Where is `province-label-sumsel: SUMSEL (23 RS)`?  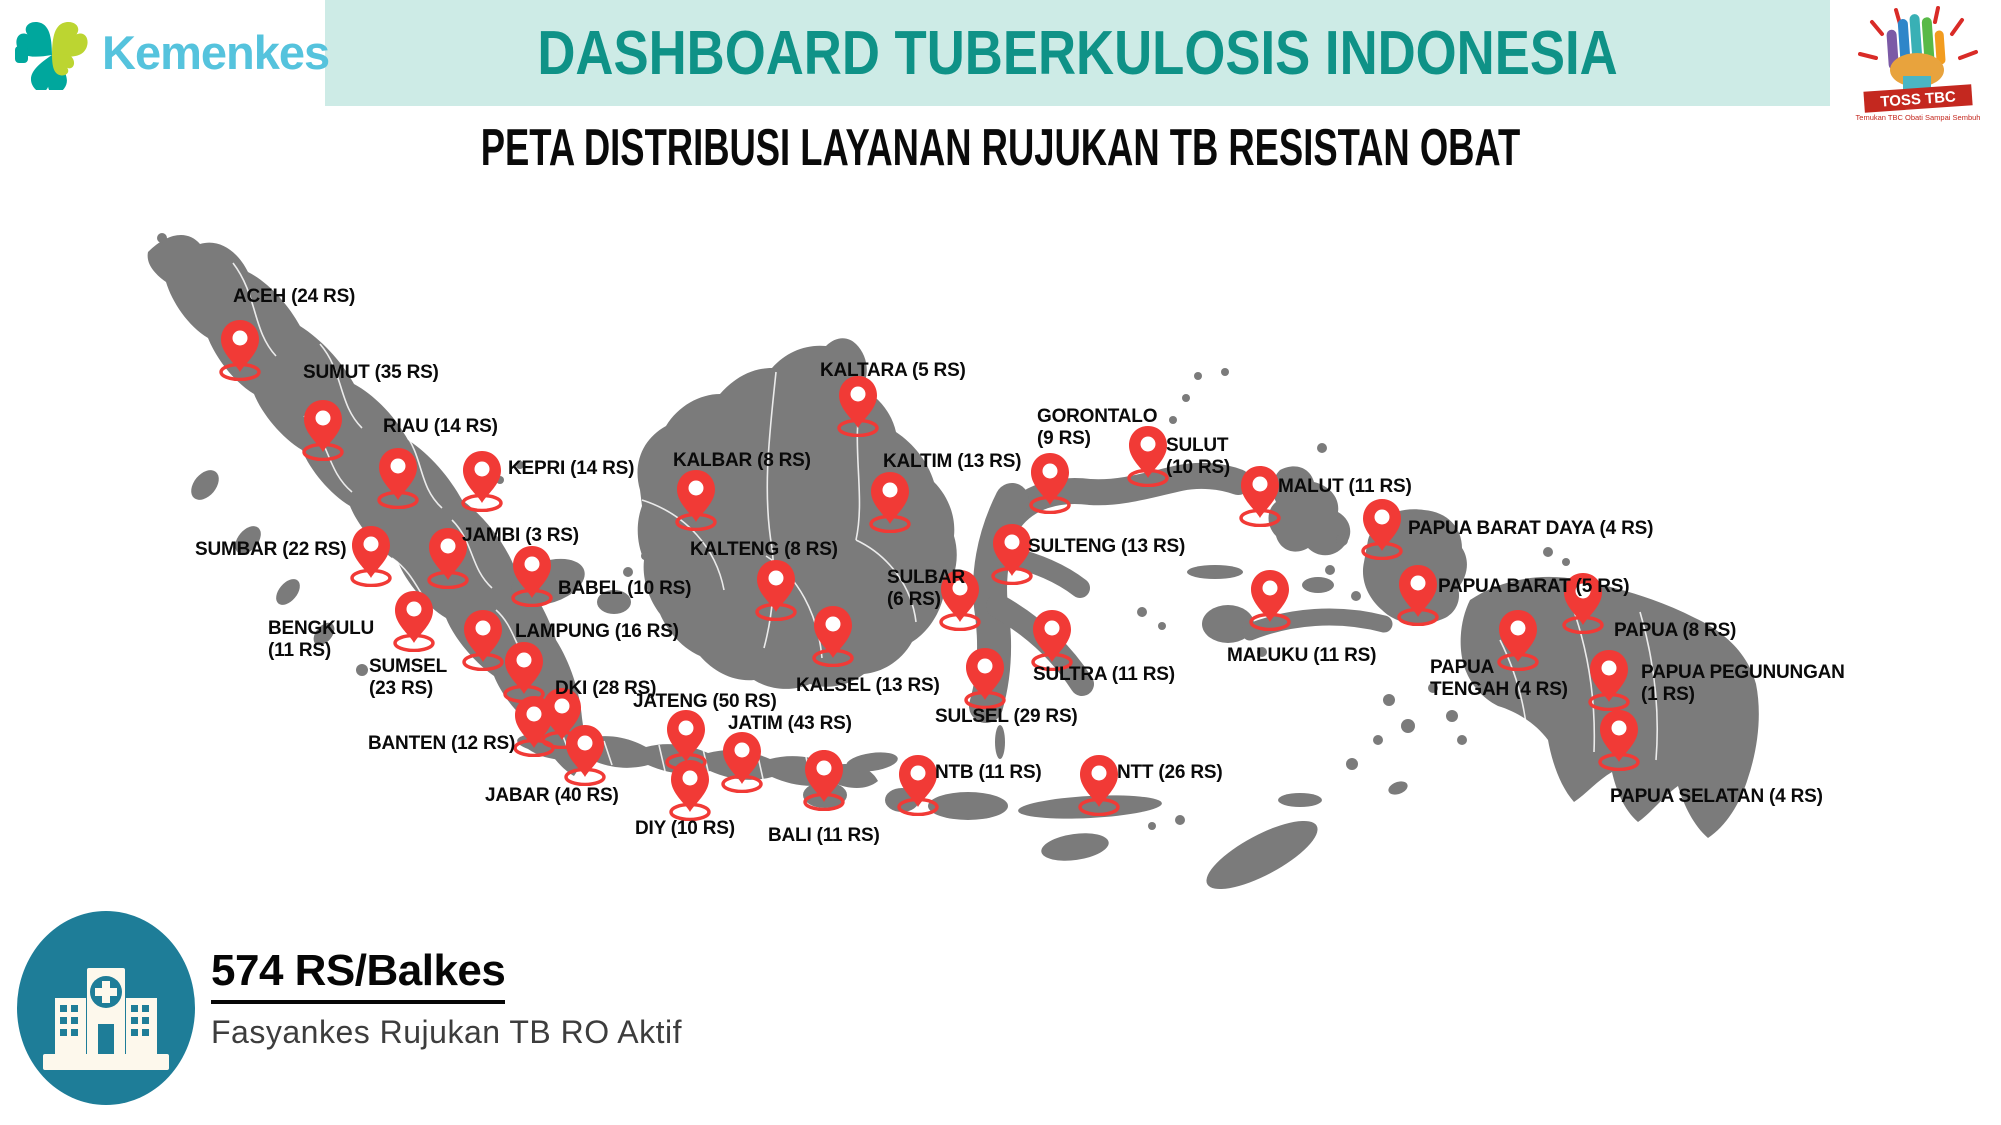 province-label-sumsel: SUMSEL (23 RS) is located at coordinates (408, 677).